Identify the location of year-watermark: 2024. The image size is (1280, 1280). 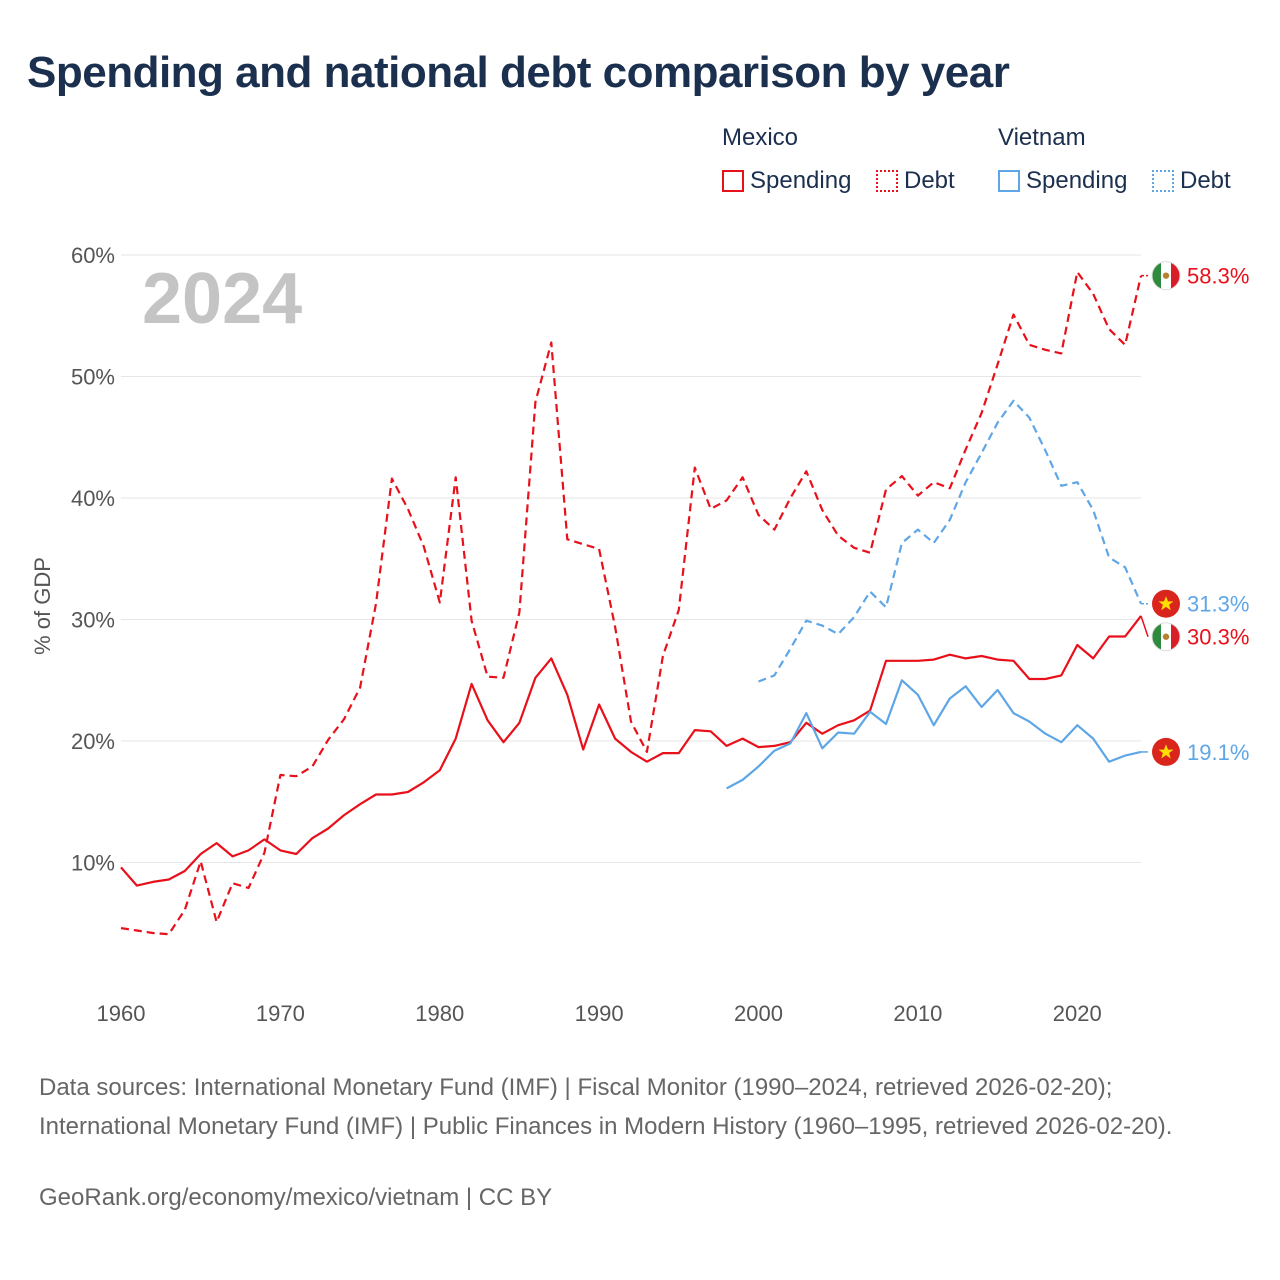
(222, 299).